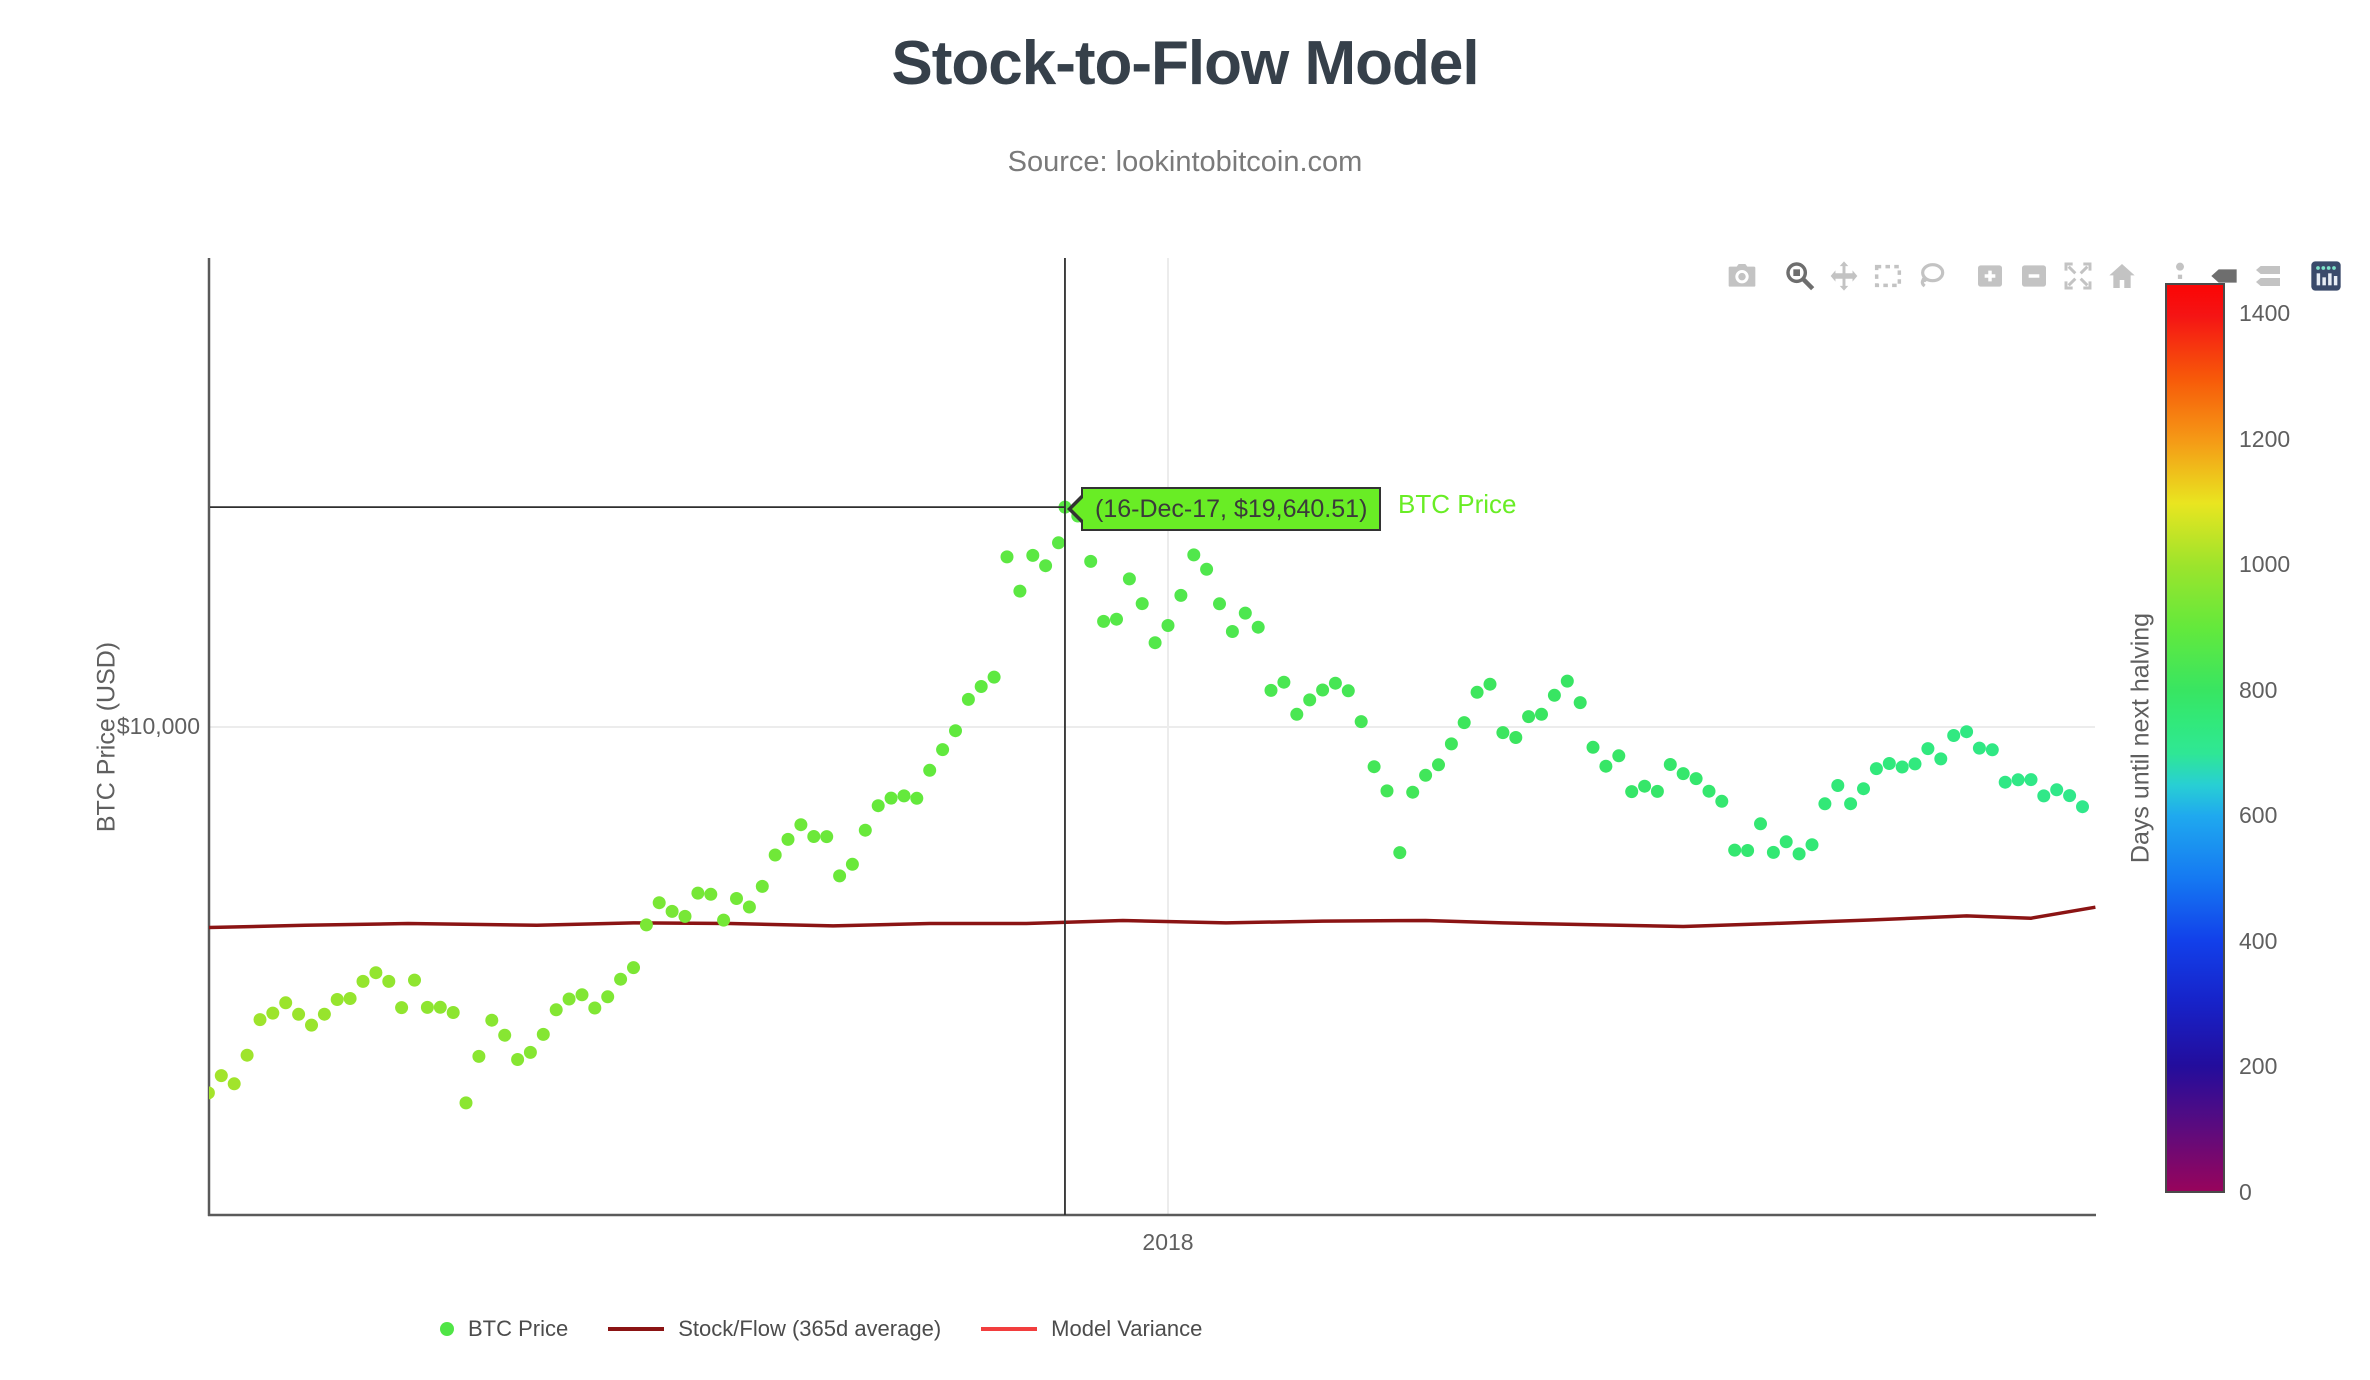  Describe the element at coordinates (1844, 276) in the screenshot. I see `pan-icon` at that location.